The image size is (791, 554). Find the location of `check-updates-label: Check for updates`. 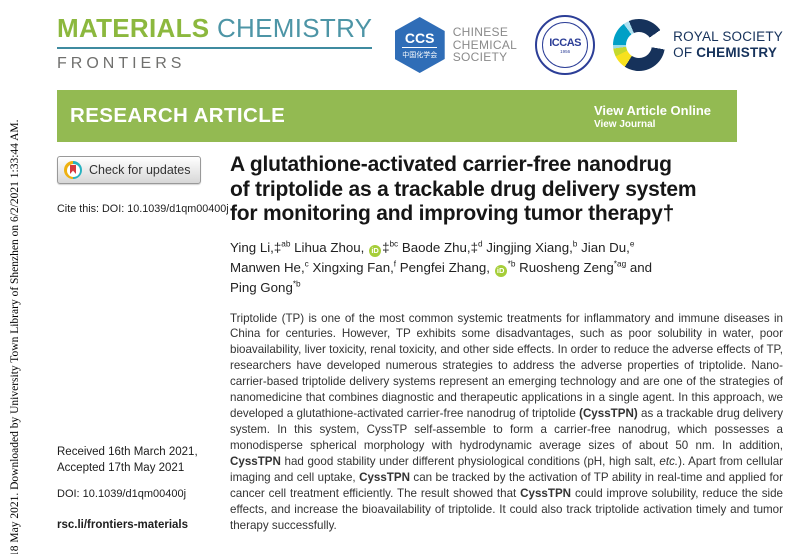

check-updates-label: Check for updates is located at coordinates (140, 170).